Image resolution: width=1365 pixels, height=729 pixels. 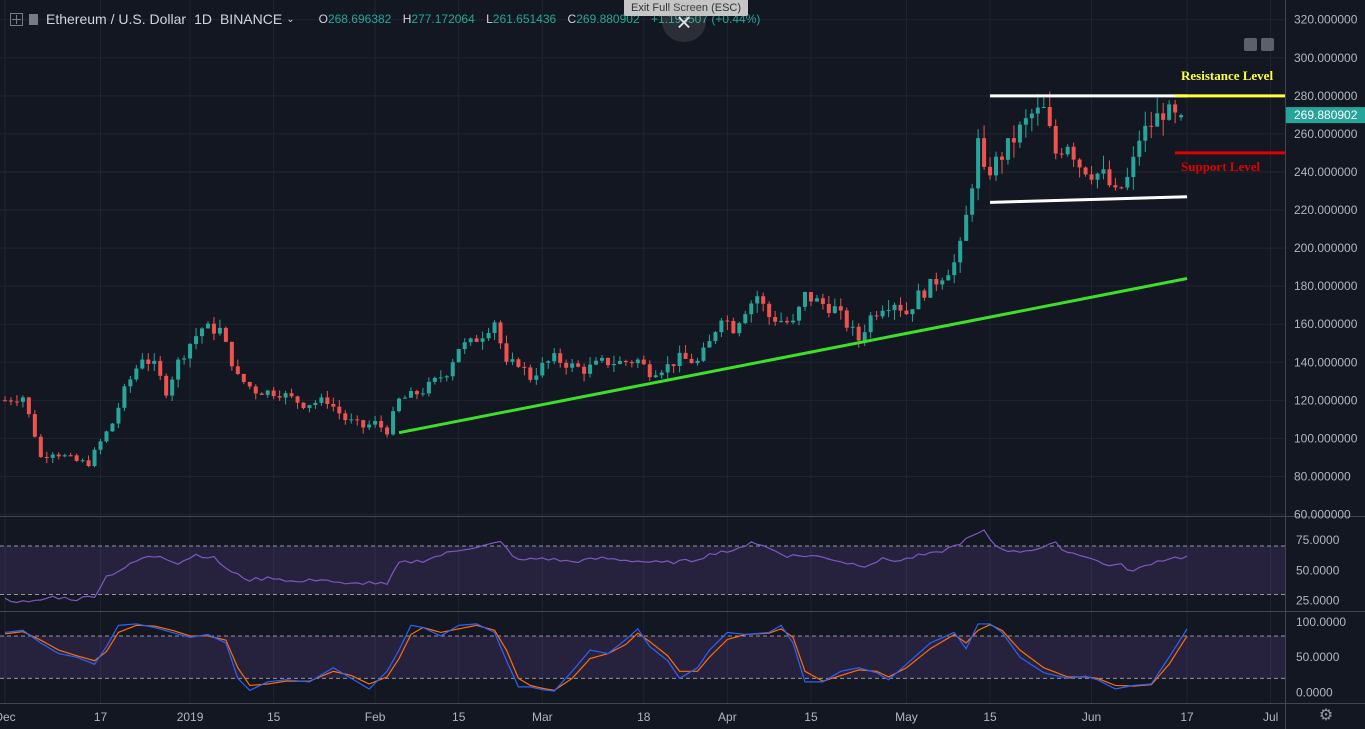 What do you see at coordinates (1322, 515) in the screenshot?
I see `price-tick-label: 60.000000` at bounding box center [1322, 515].